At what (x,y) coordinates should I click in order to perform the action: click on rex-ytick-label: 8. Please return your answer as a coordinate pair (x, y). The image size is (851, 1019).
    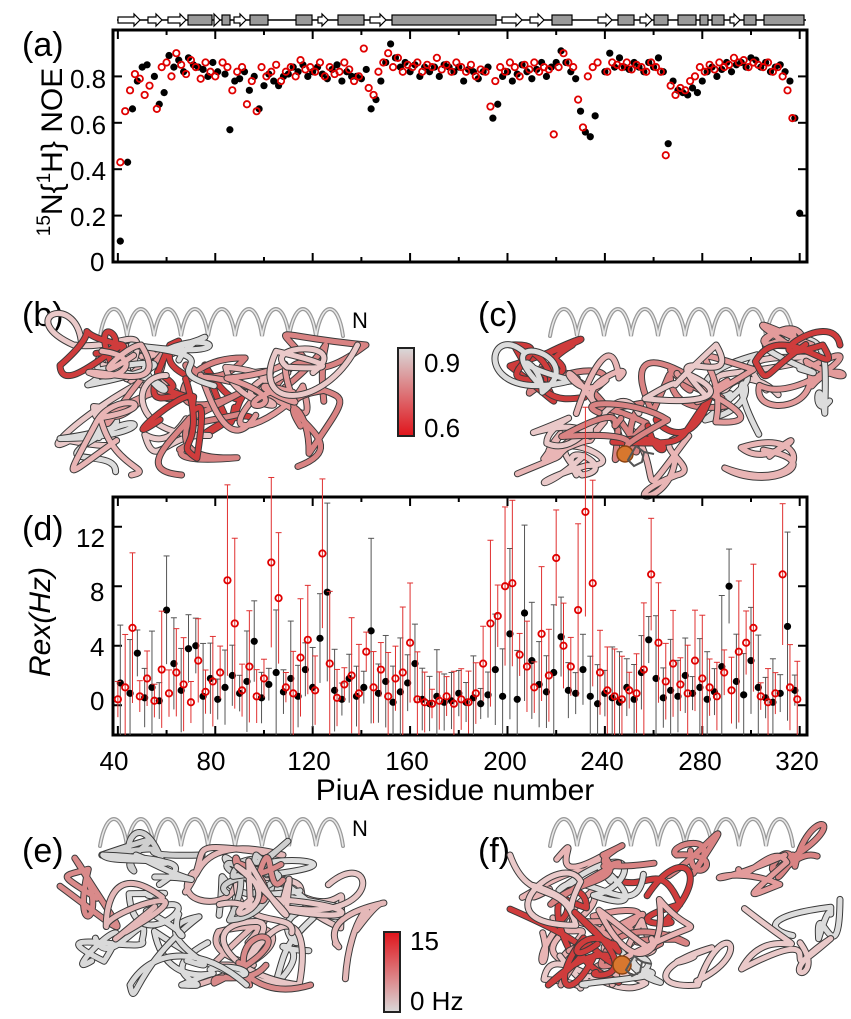
    Looking at the image, I should click on (97, 592).